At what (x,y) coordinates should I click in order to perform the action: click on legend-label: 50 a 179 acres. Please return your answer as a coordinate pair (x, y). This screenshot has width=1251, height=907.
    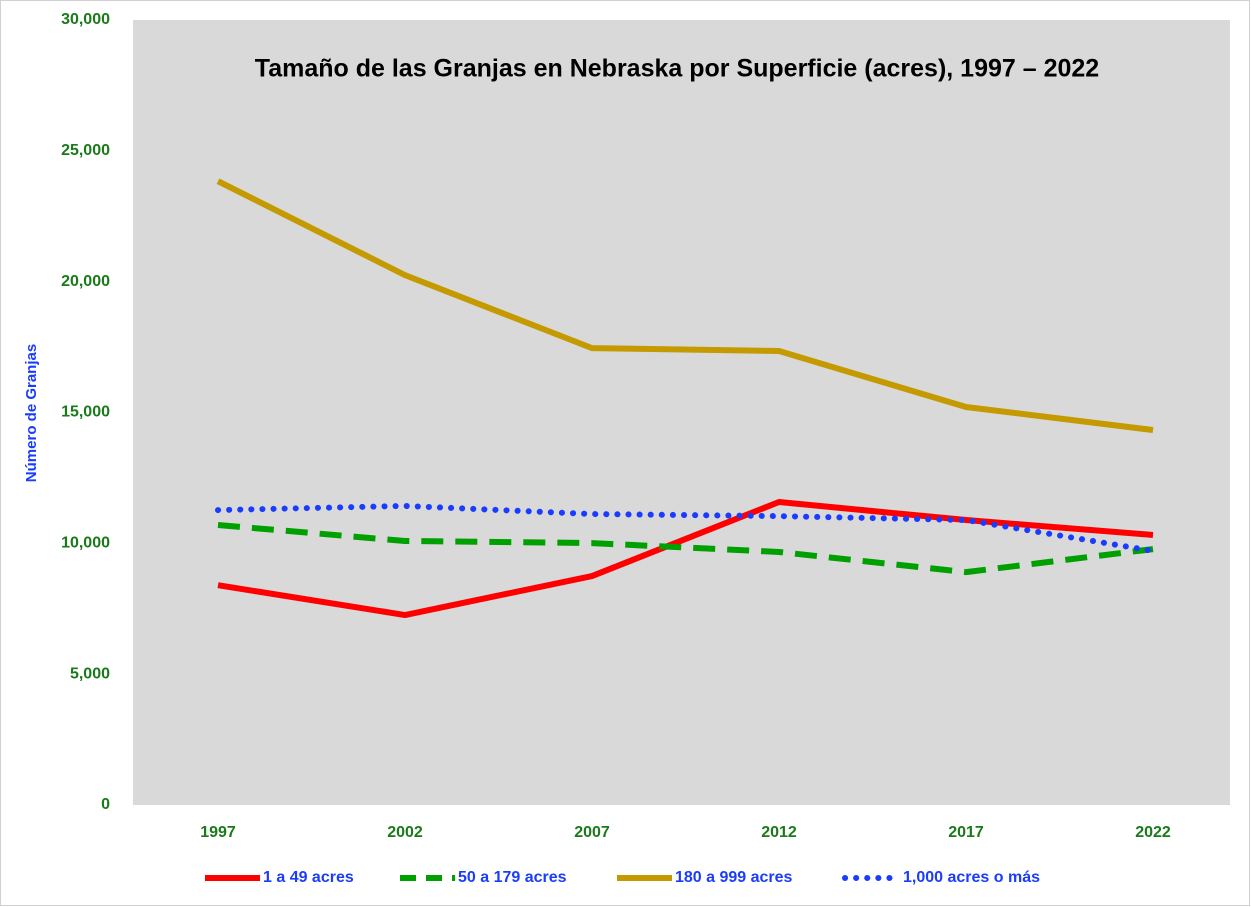
    Looking at the image, I should click on (512, 877).